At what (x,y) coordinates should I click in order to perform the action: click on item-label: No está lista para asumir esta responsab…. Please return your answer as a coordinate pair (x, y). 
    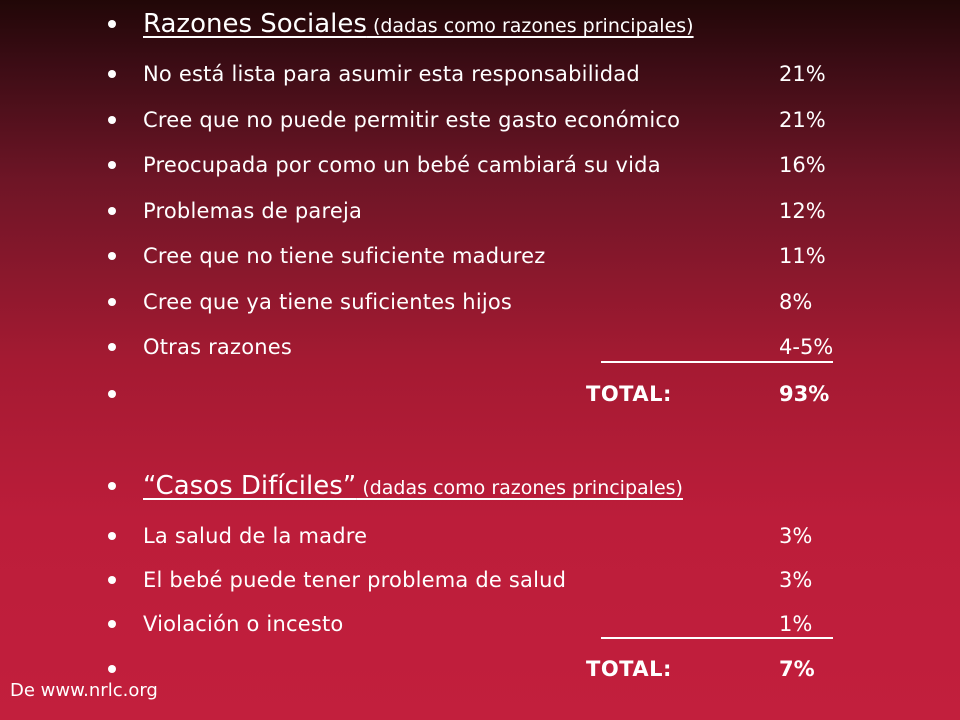
    Looking at the image, I should click on (391, 74).